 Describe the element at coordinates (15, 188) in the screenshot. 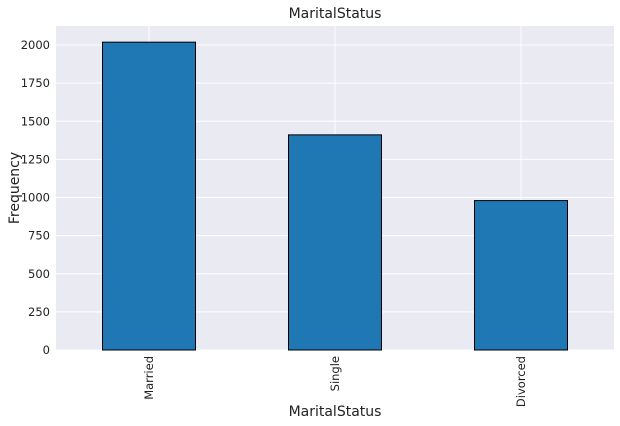

I see `y-axis-label: Frequency` at that location.